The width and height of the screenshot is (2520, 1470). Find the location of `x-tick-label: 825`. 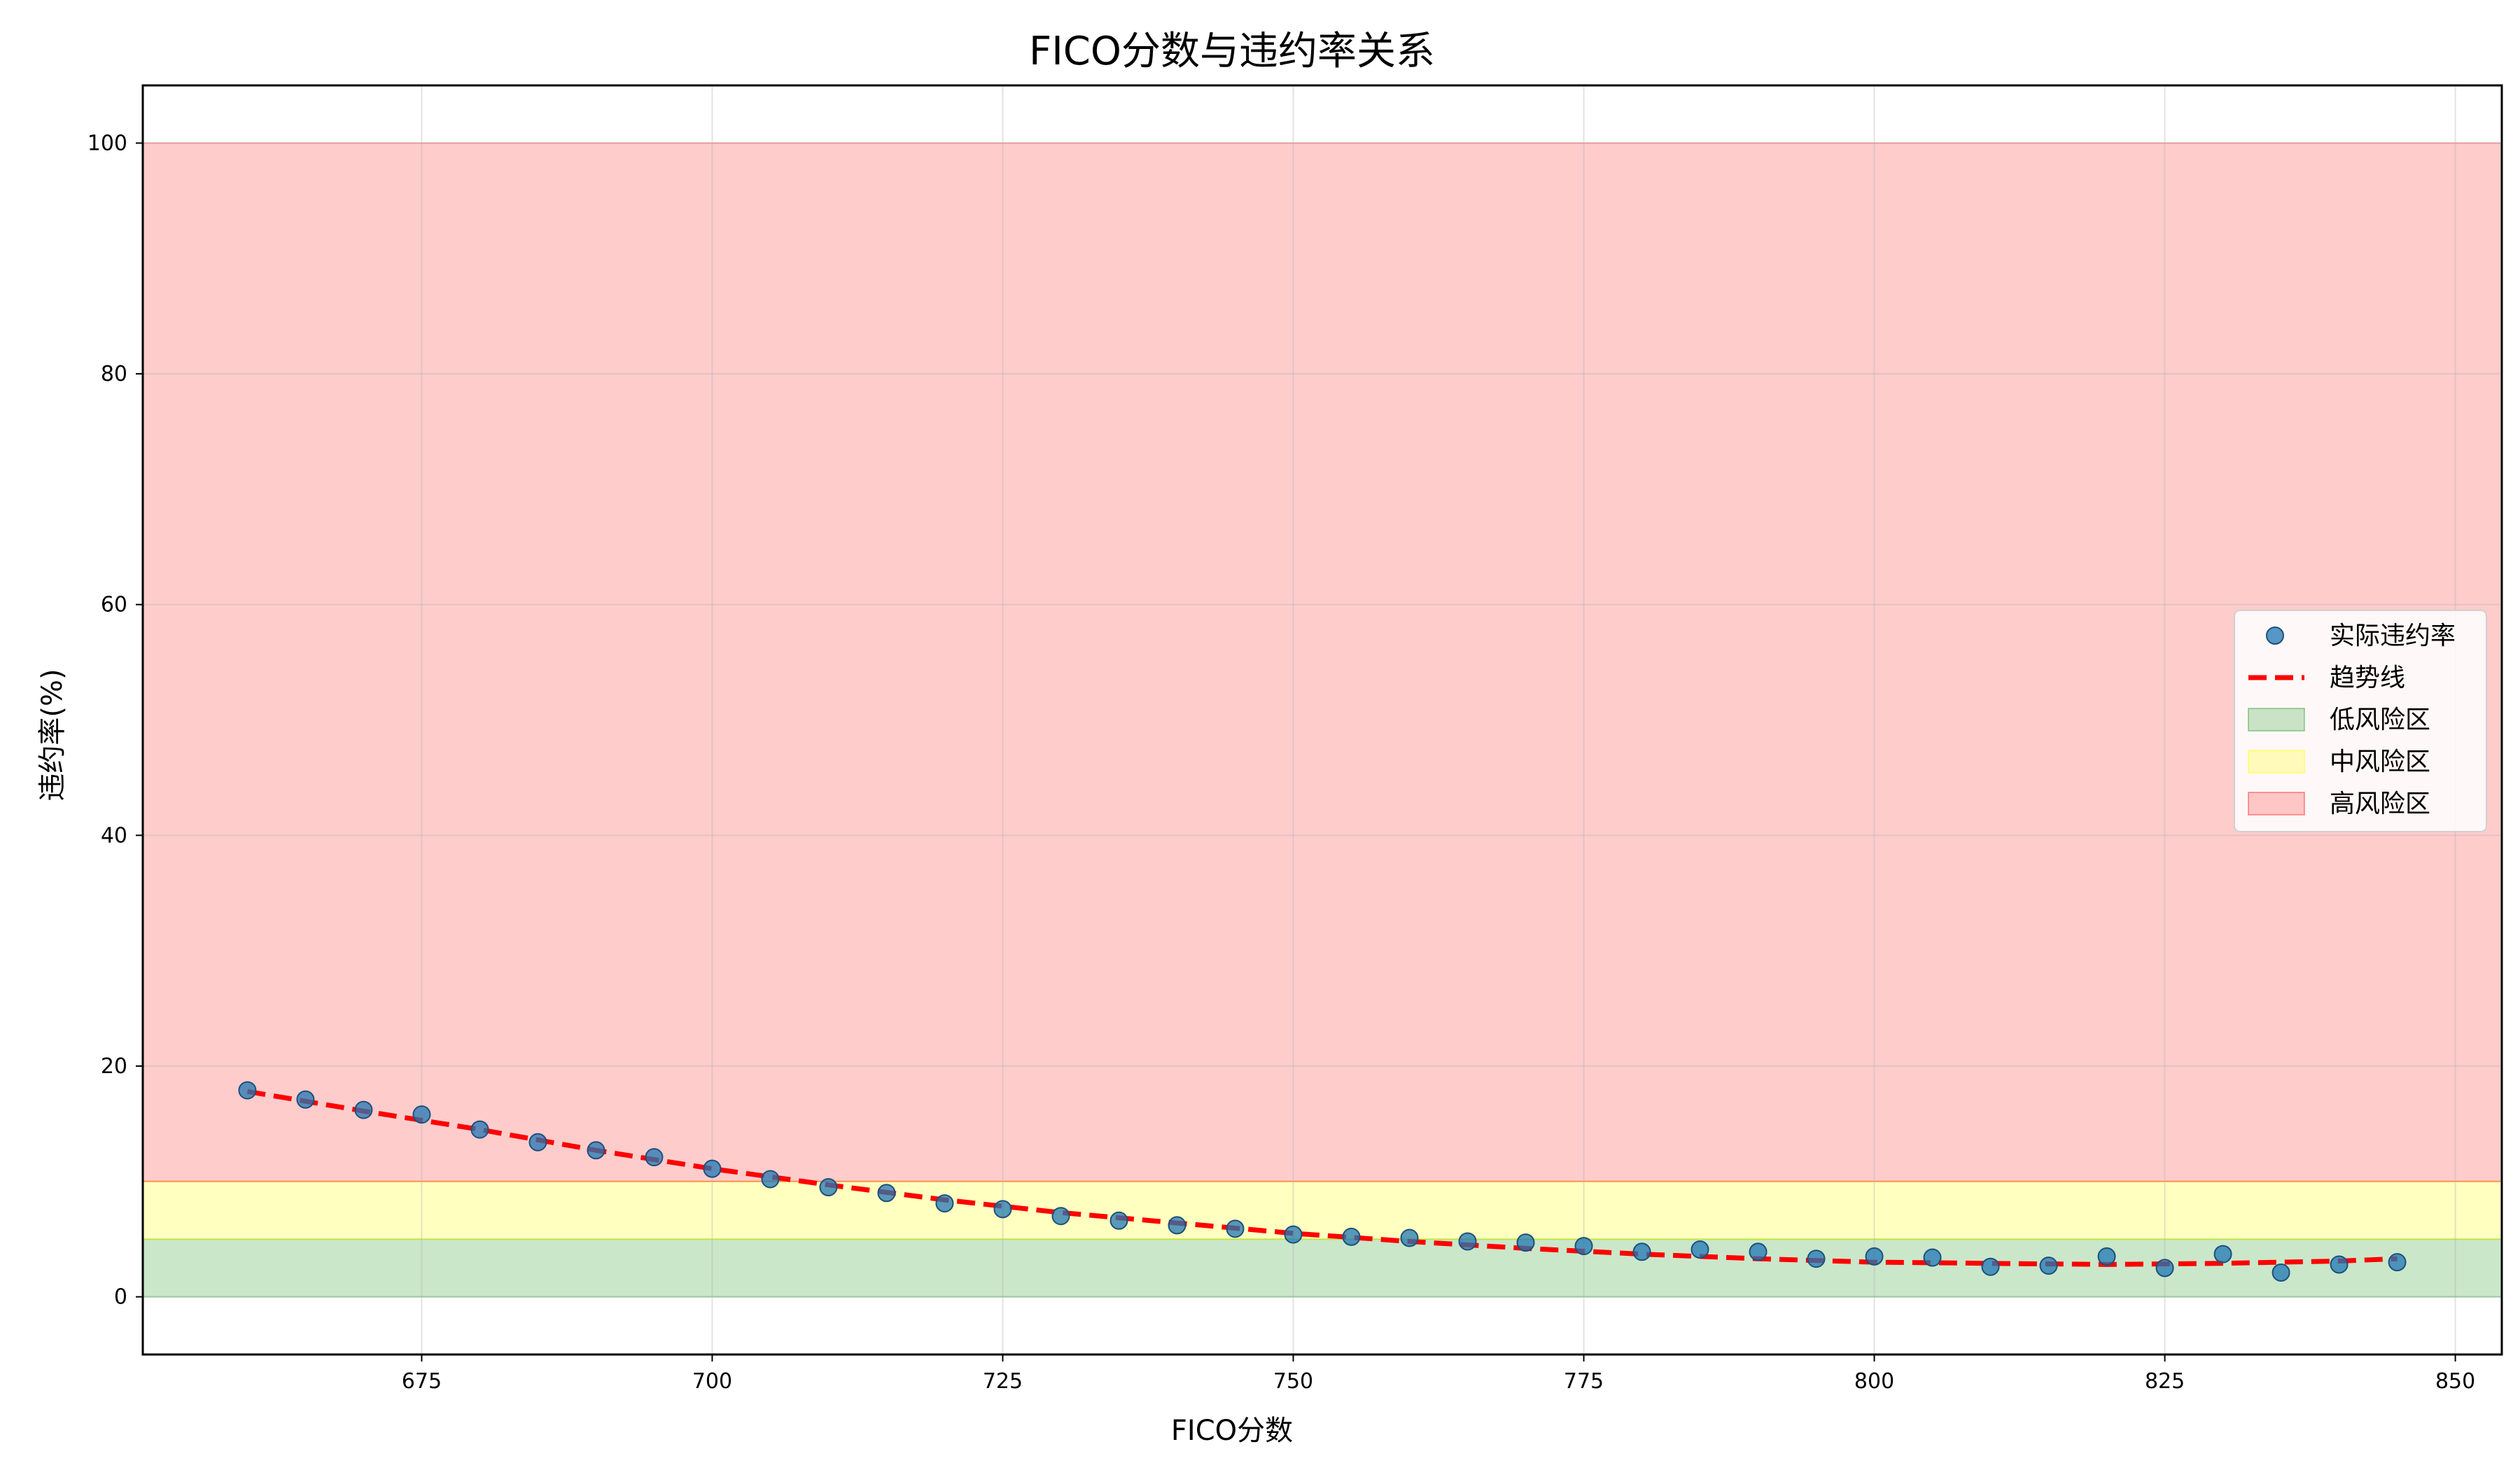

x-tick-label: 825 is located at coordinates (2165, 1381).